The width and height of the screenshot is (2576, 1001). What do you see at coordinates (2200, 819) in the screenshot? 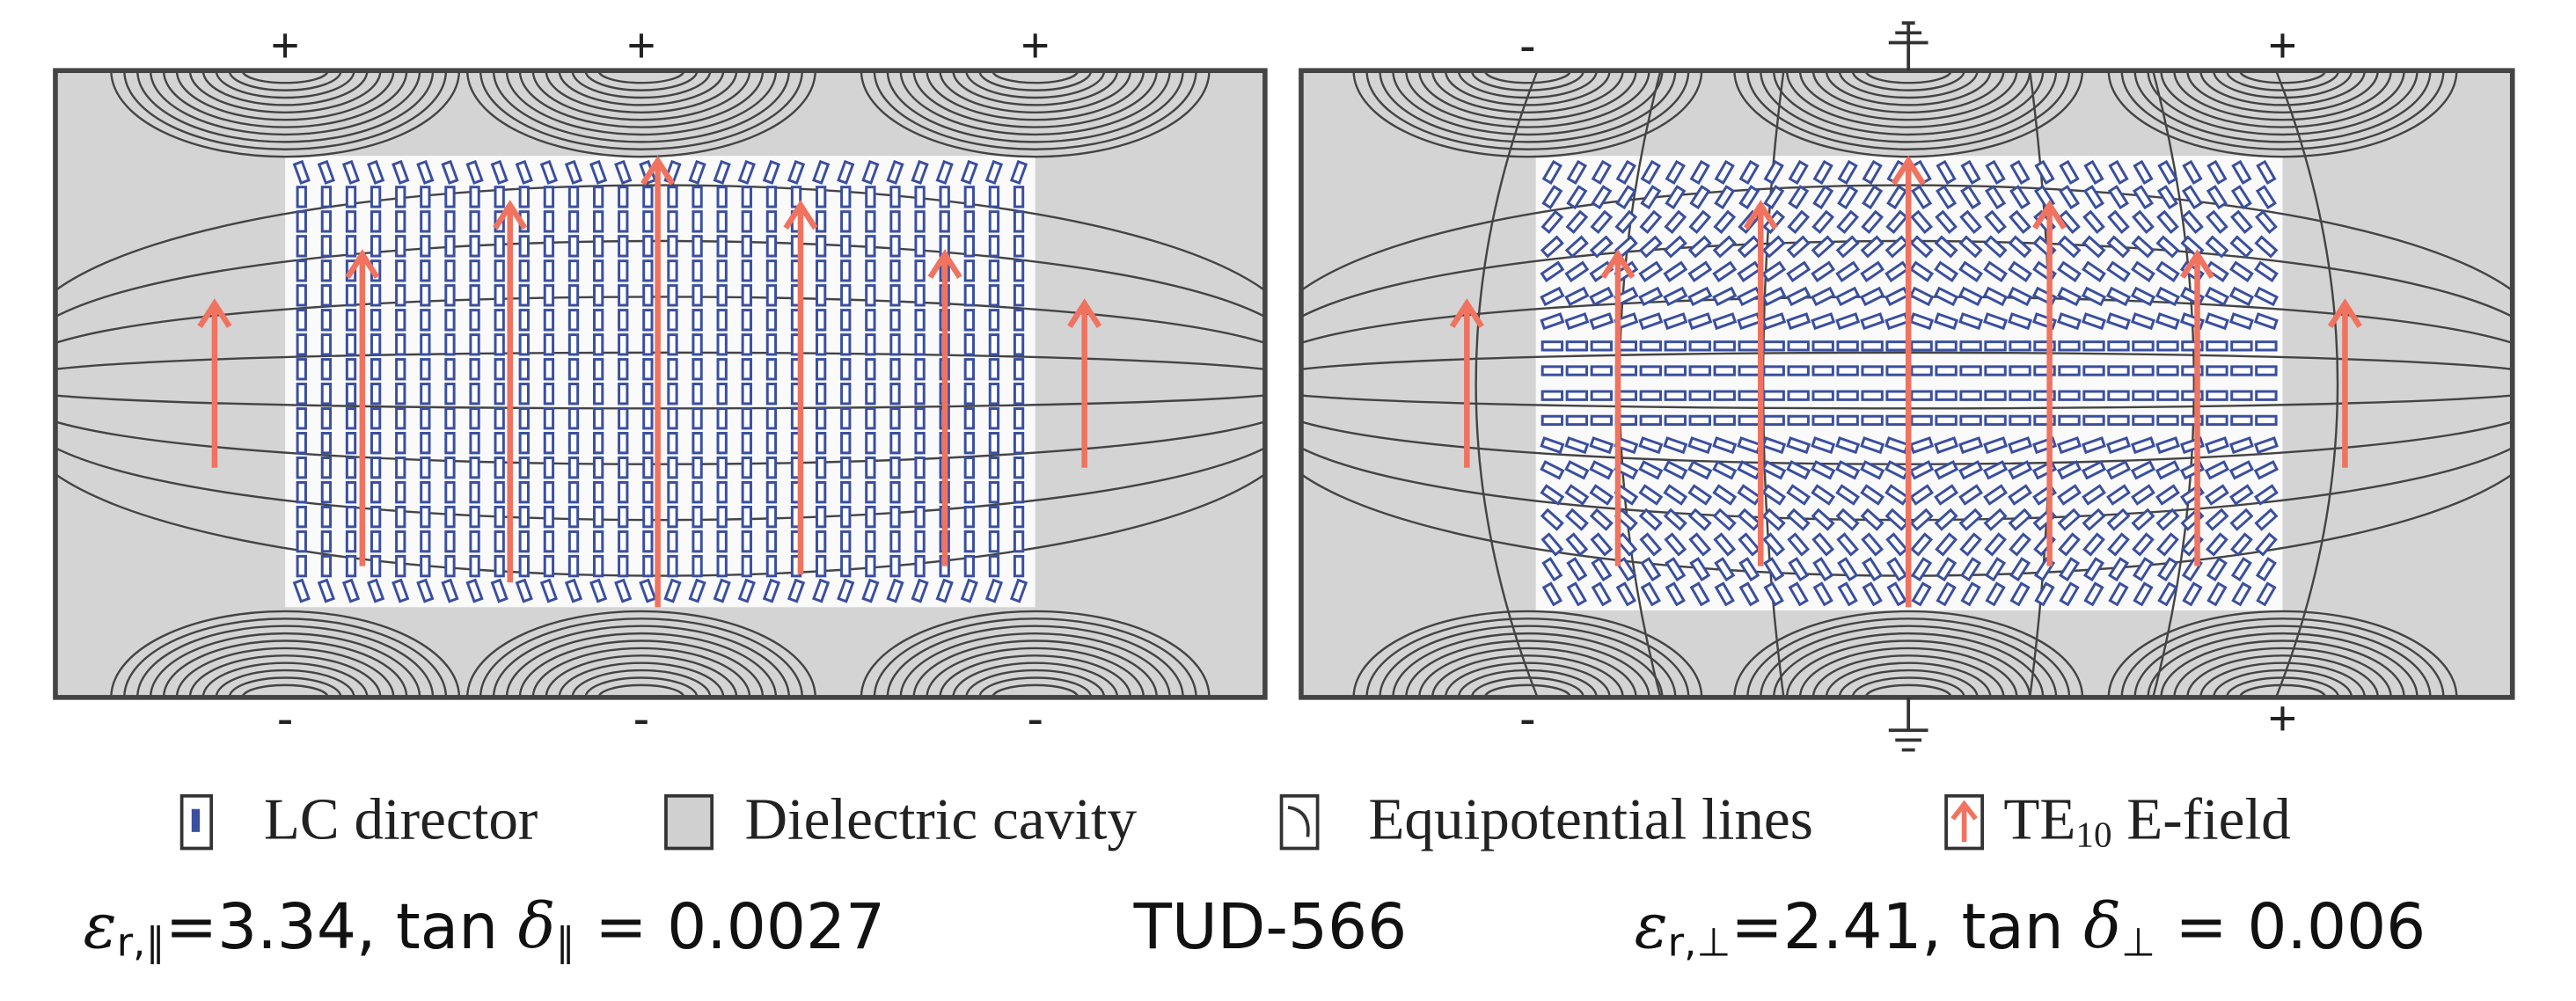
I see `legend-text: E-field` at bounding box center [2200, 819].